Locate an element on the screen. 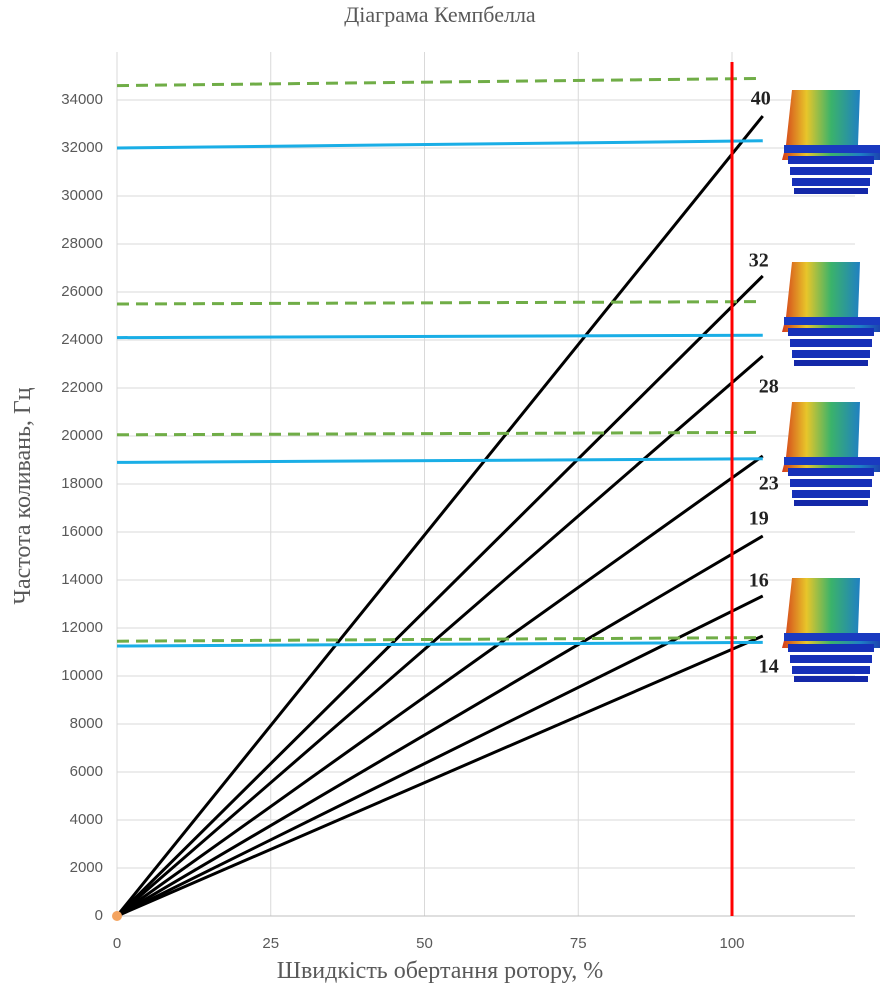  y-tick-label: 34000 is located at coordinates (82, 99).